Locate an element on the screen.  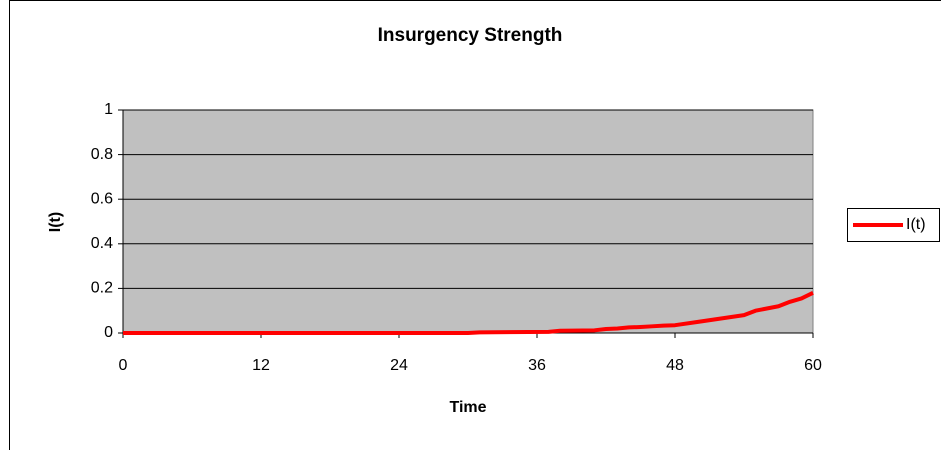
y-tick-label: 0.4 is located at coordinates (102, 243).